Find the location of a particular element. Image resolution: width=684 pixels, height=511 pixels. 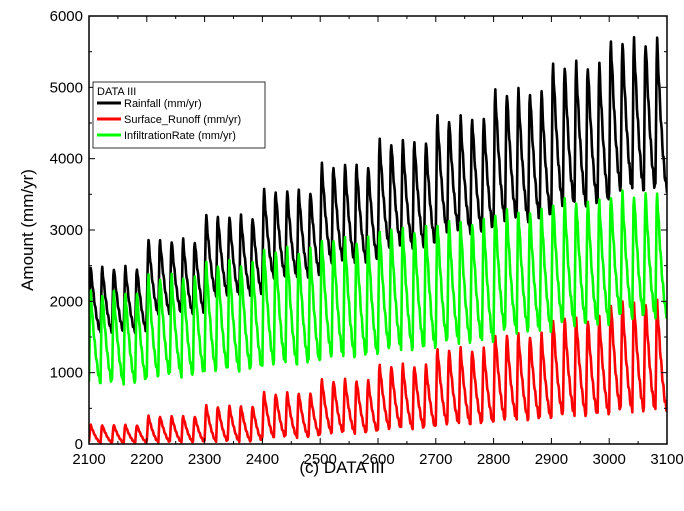

legend-label-surface-runoff: Surface_Runoff (mm/yr) is located at coordinates (182, 120).